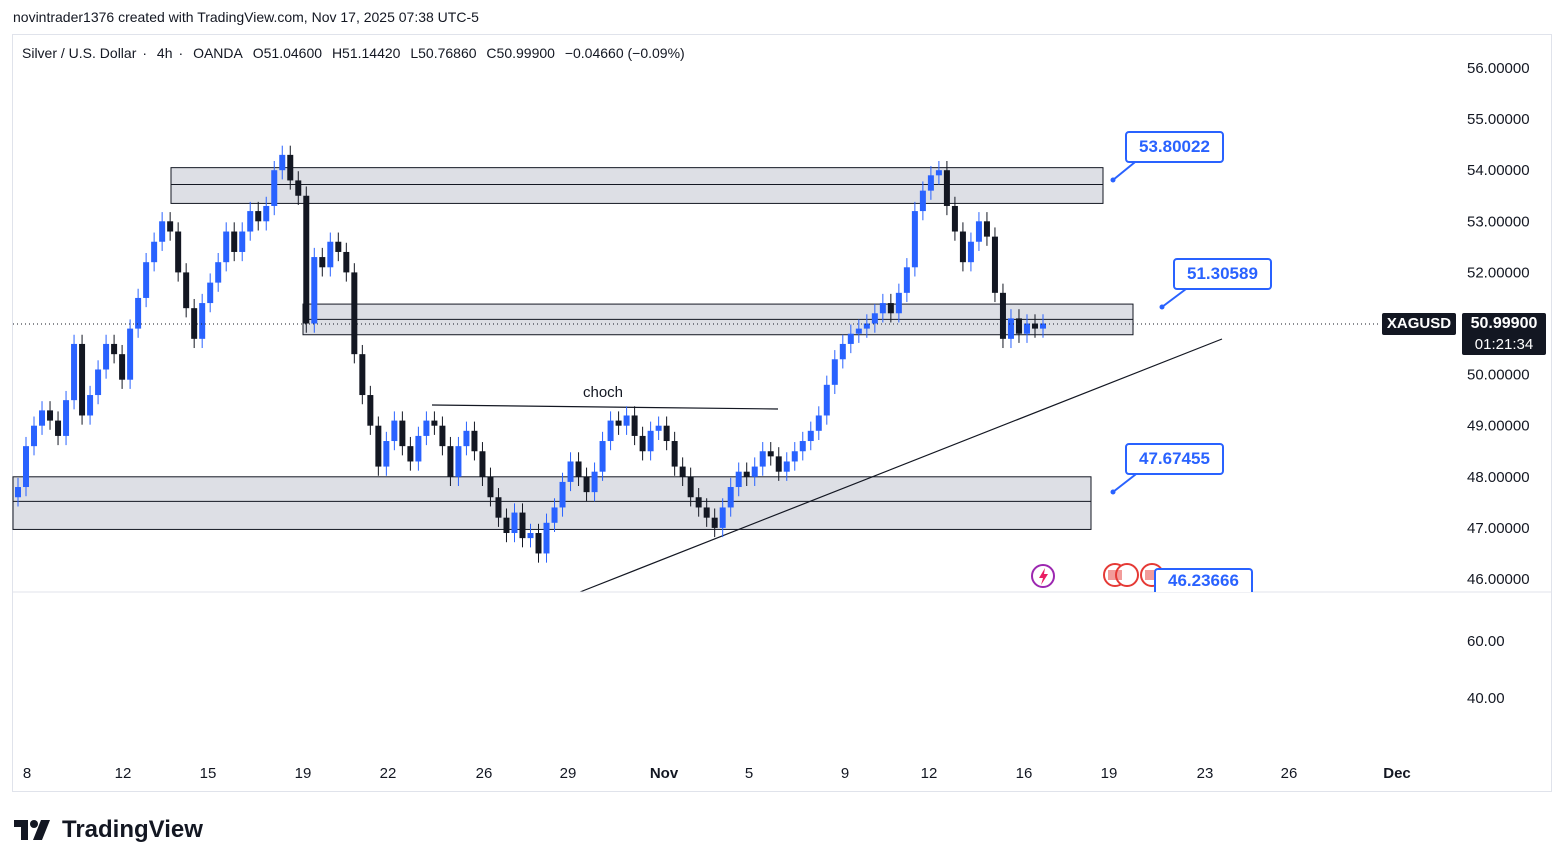 The width and height of the screenshot is (1564, 868). Describe the element at coordinates (637, 185) in the screenshot. I see `supply-zone` at that location.